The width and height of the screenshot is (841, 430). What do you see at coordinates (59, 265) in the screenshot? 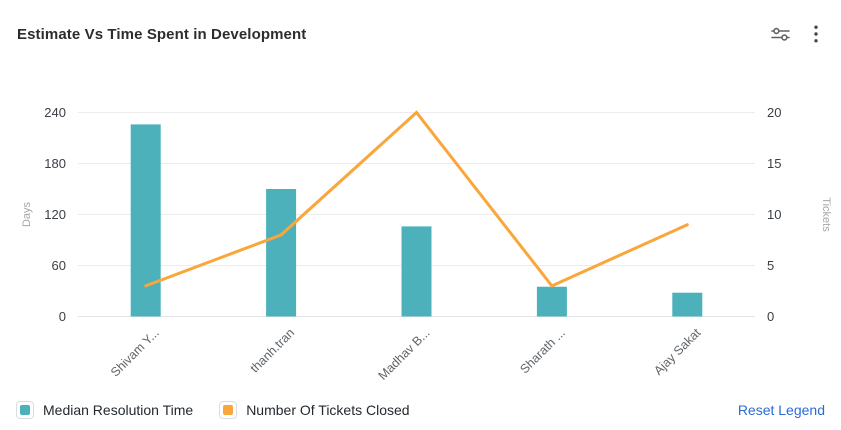
I see `left-axis-tick: 60` at bounding box center [59, 265].